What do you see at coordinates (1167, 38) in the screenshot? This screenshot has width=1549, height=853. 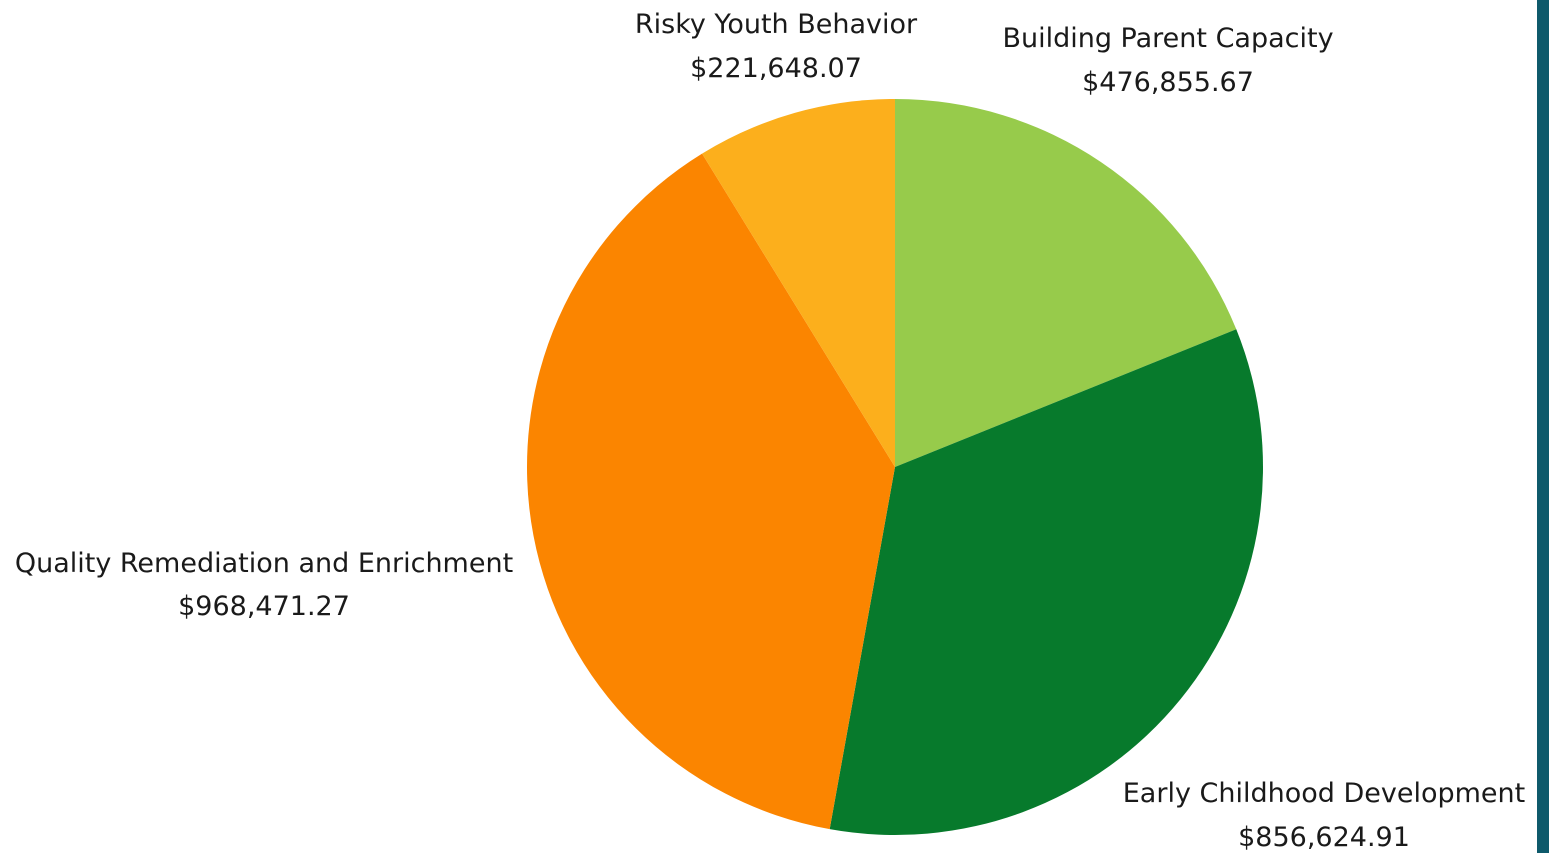 I see `slice-label-building-parent-capacity: Building Parent Capacity` at bounding box center [1167, 38].